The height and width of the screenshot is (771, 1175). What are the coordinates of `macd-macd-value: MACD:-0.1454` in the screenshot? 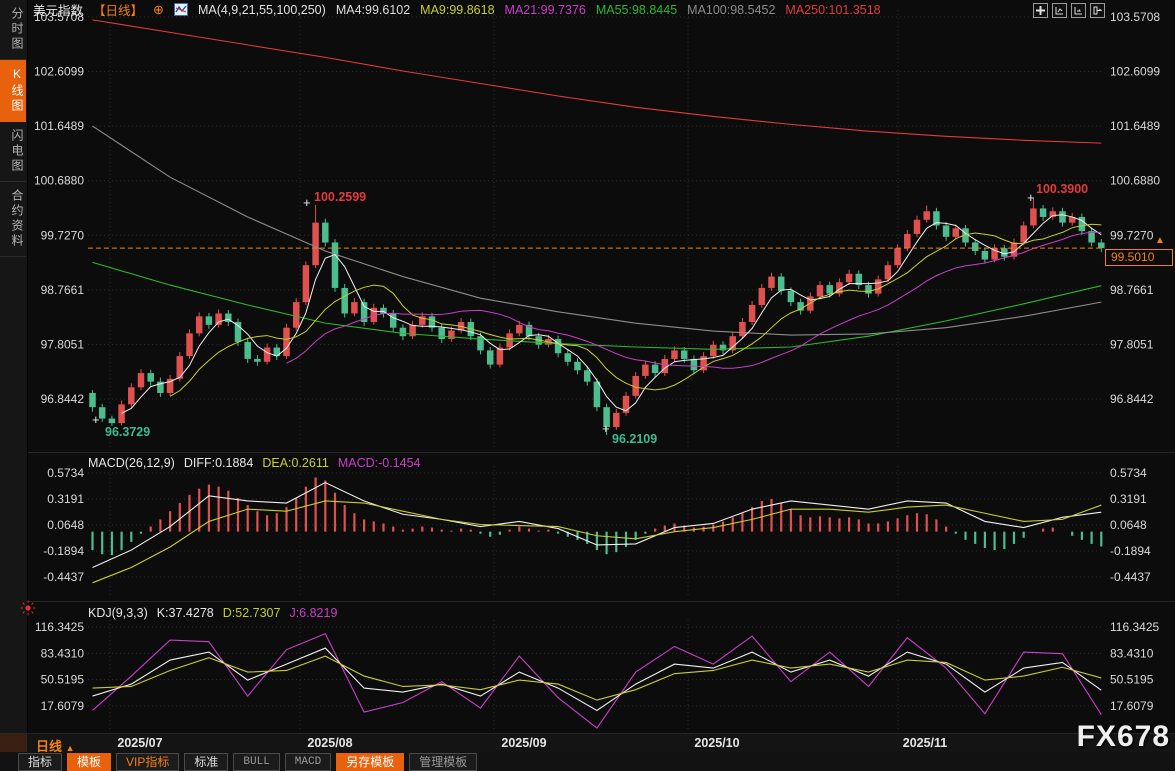 It's located at (379, 463).